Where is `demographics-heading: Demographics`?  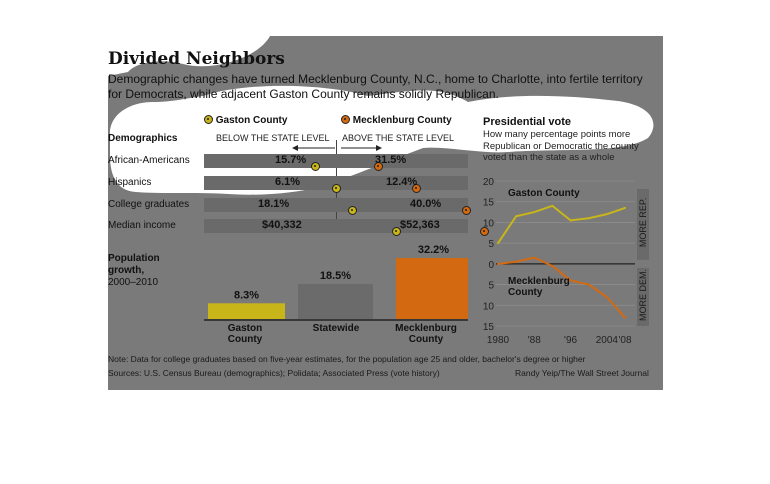 demographics-heading: Demographics is located at coordinates (143, 138).